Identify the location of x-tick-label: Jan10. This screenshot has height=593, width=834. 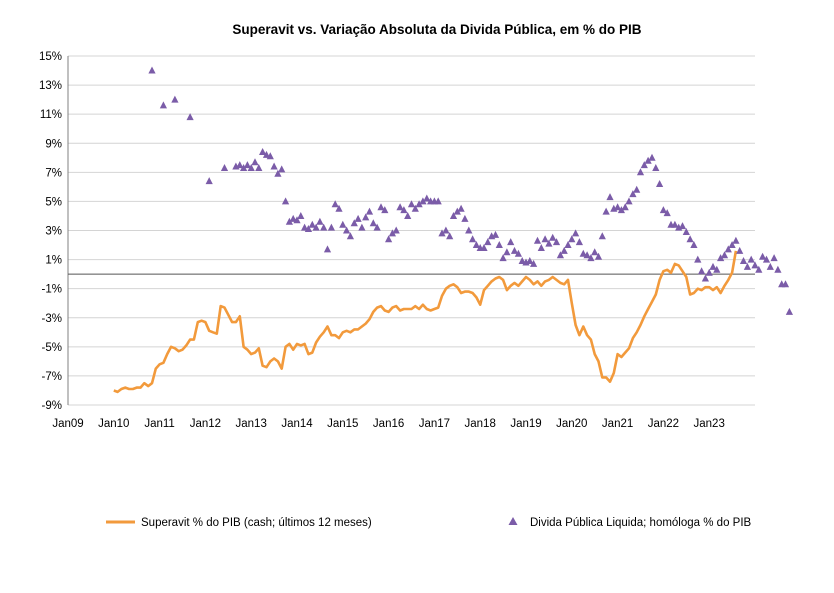
(113, 424).